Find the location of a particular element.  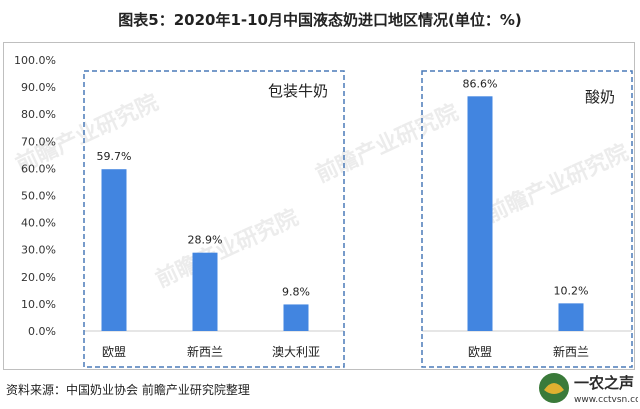

data-label: 59.7% is located at coordinates (114, 156).